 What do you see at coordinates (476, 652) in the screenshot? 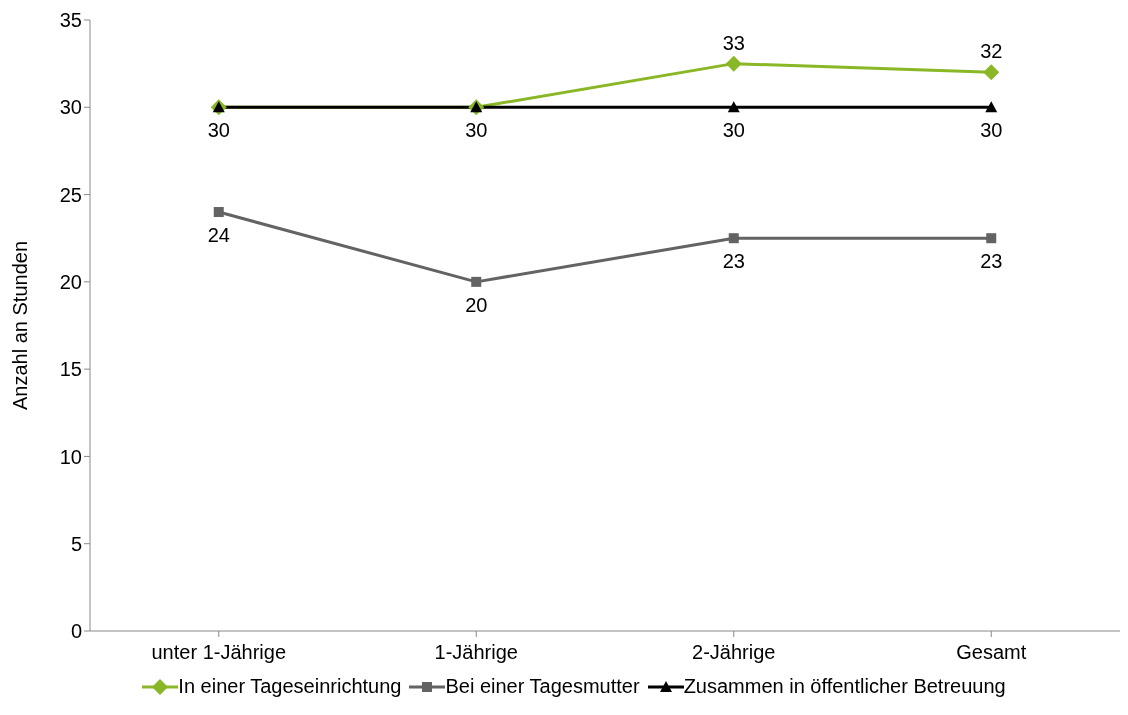
I see `x-tick-label: 1-Jährige` at bounding box center [476, 652].